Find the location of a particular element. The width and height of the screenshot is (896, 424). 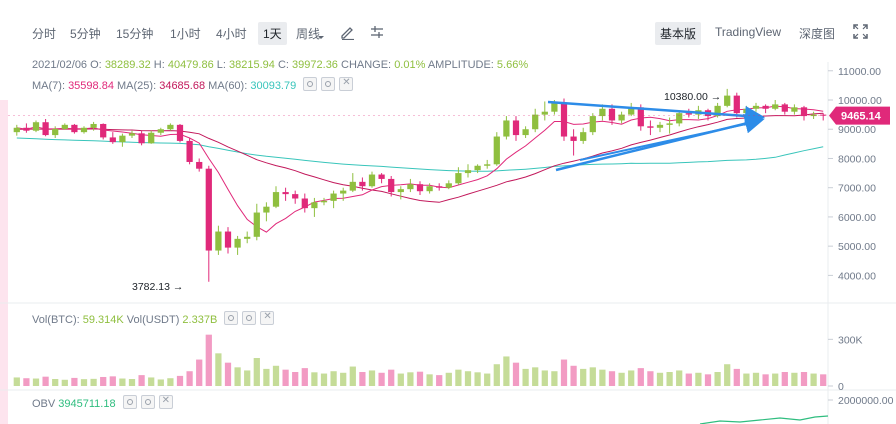

timeframe-5min: 5分钟 is located at coordinates (85, 34).